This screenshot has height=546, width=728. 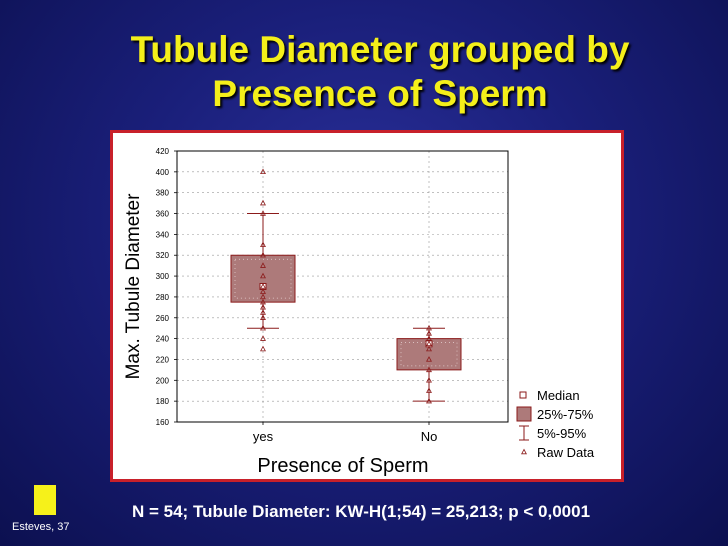 I want to click on legend-label: 5%-95%, so click(x=562, y=433).